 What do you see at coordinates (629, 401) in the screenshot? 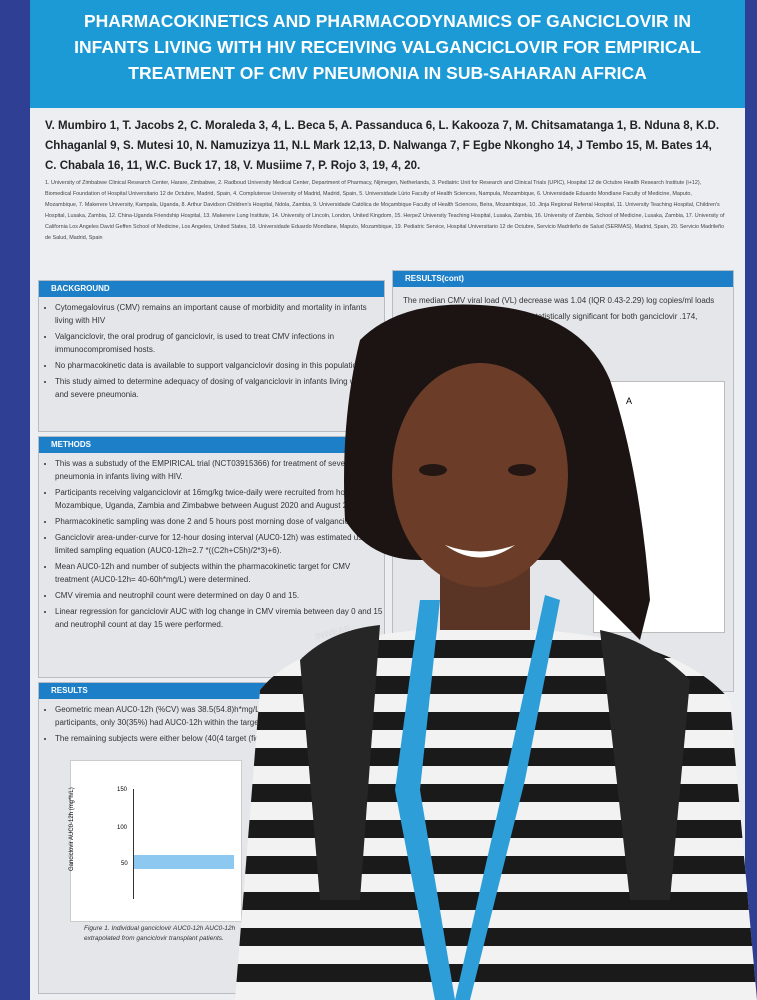
I see `panel-label: A` at bounding box center [629, 401].